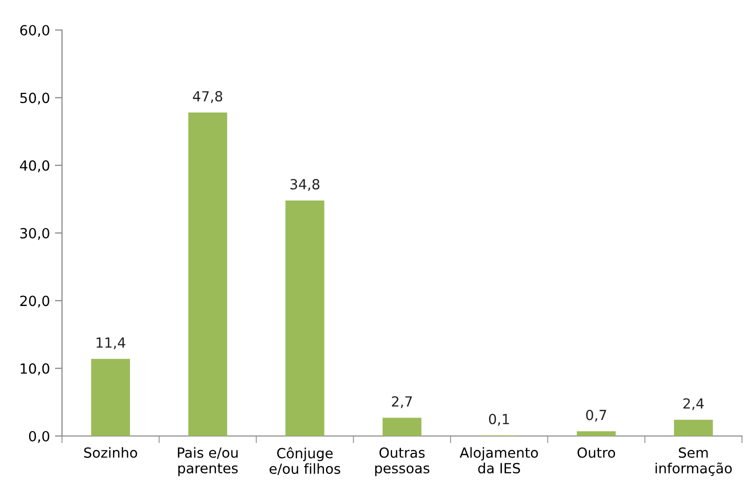 This screenshot has height=495, width=751. Describe the element at coordinates (35, 30) in the screenshot. I see `y-tick-label: 60,0` at that location.